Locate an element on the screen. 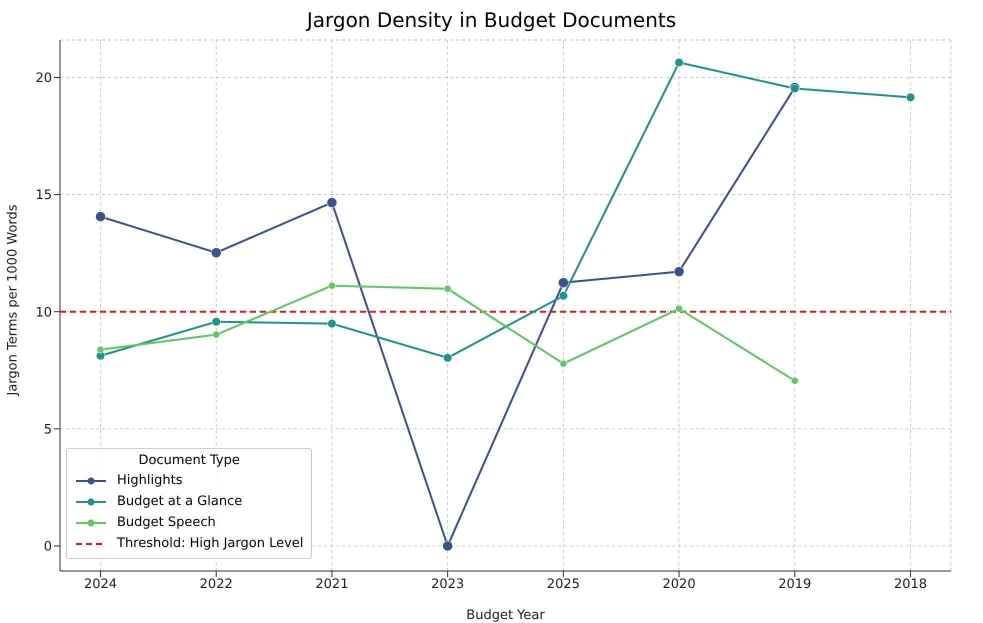  x-tick-label: 2024 is located at coordinates (101, 584).